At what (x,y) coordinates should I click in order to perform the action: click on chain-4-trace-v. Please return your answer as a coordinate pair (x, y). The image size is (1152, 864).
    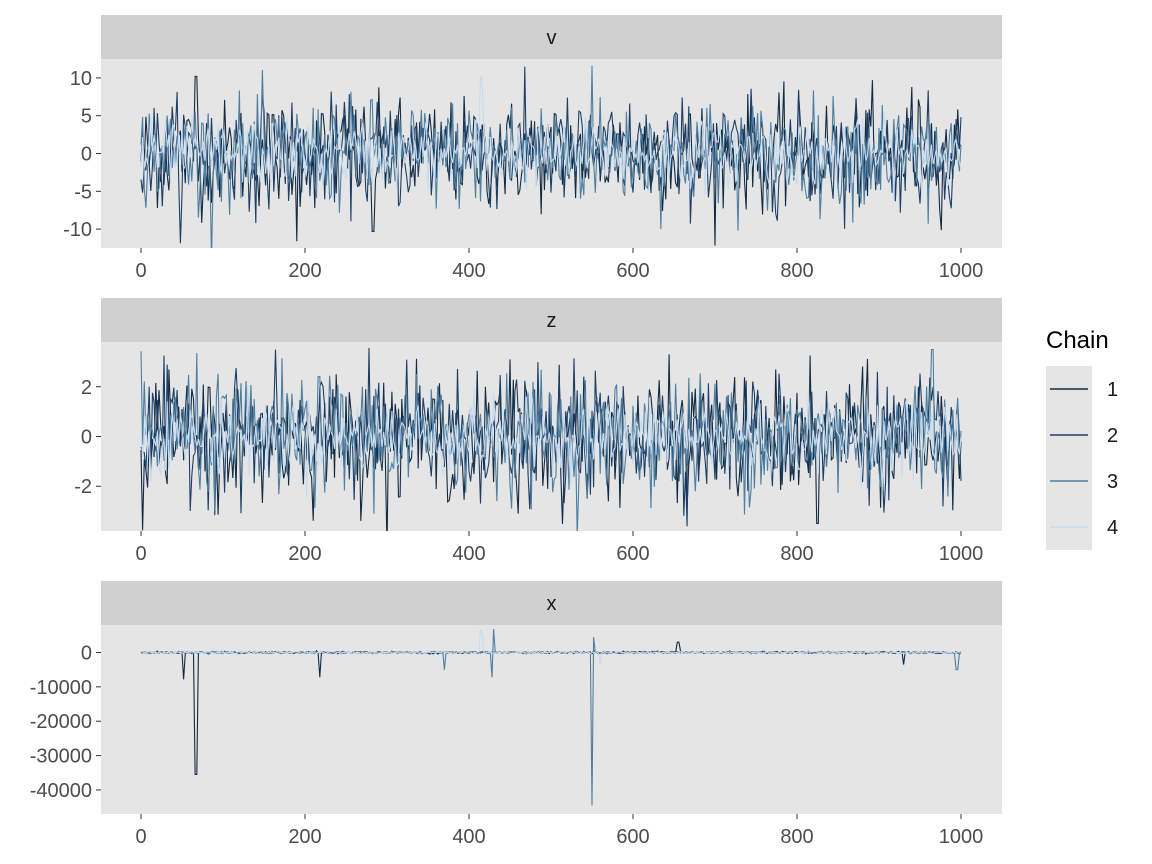
    Looking at the image, I should click on (551, 139).